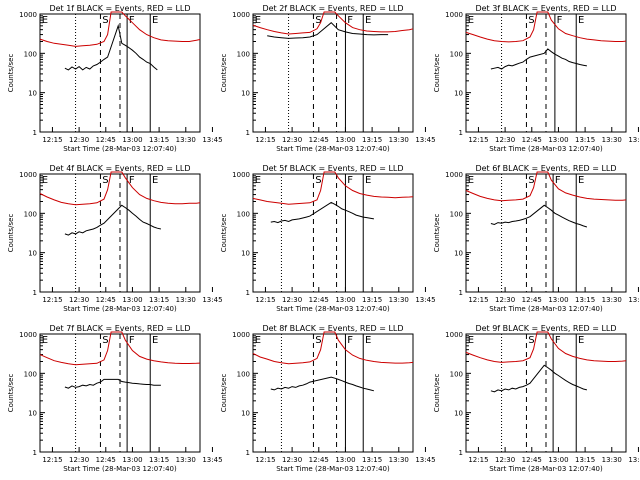 Image resolution: width=640 pixels, height=480 pixels. Describe the element at coordinates (545, 168) in the screenshot. I see `panel-title-6: Det 6f BLACK = Events, RED = LLD` at that location.